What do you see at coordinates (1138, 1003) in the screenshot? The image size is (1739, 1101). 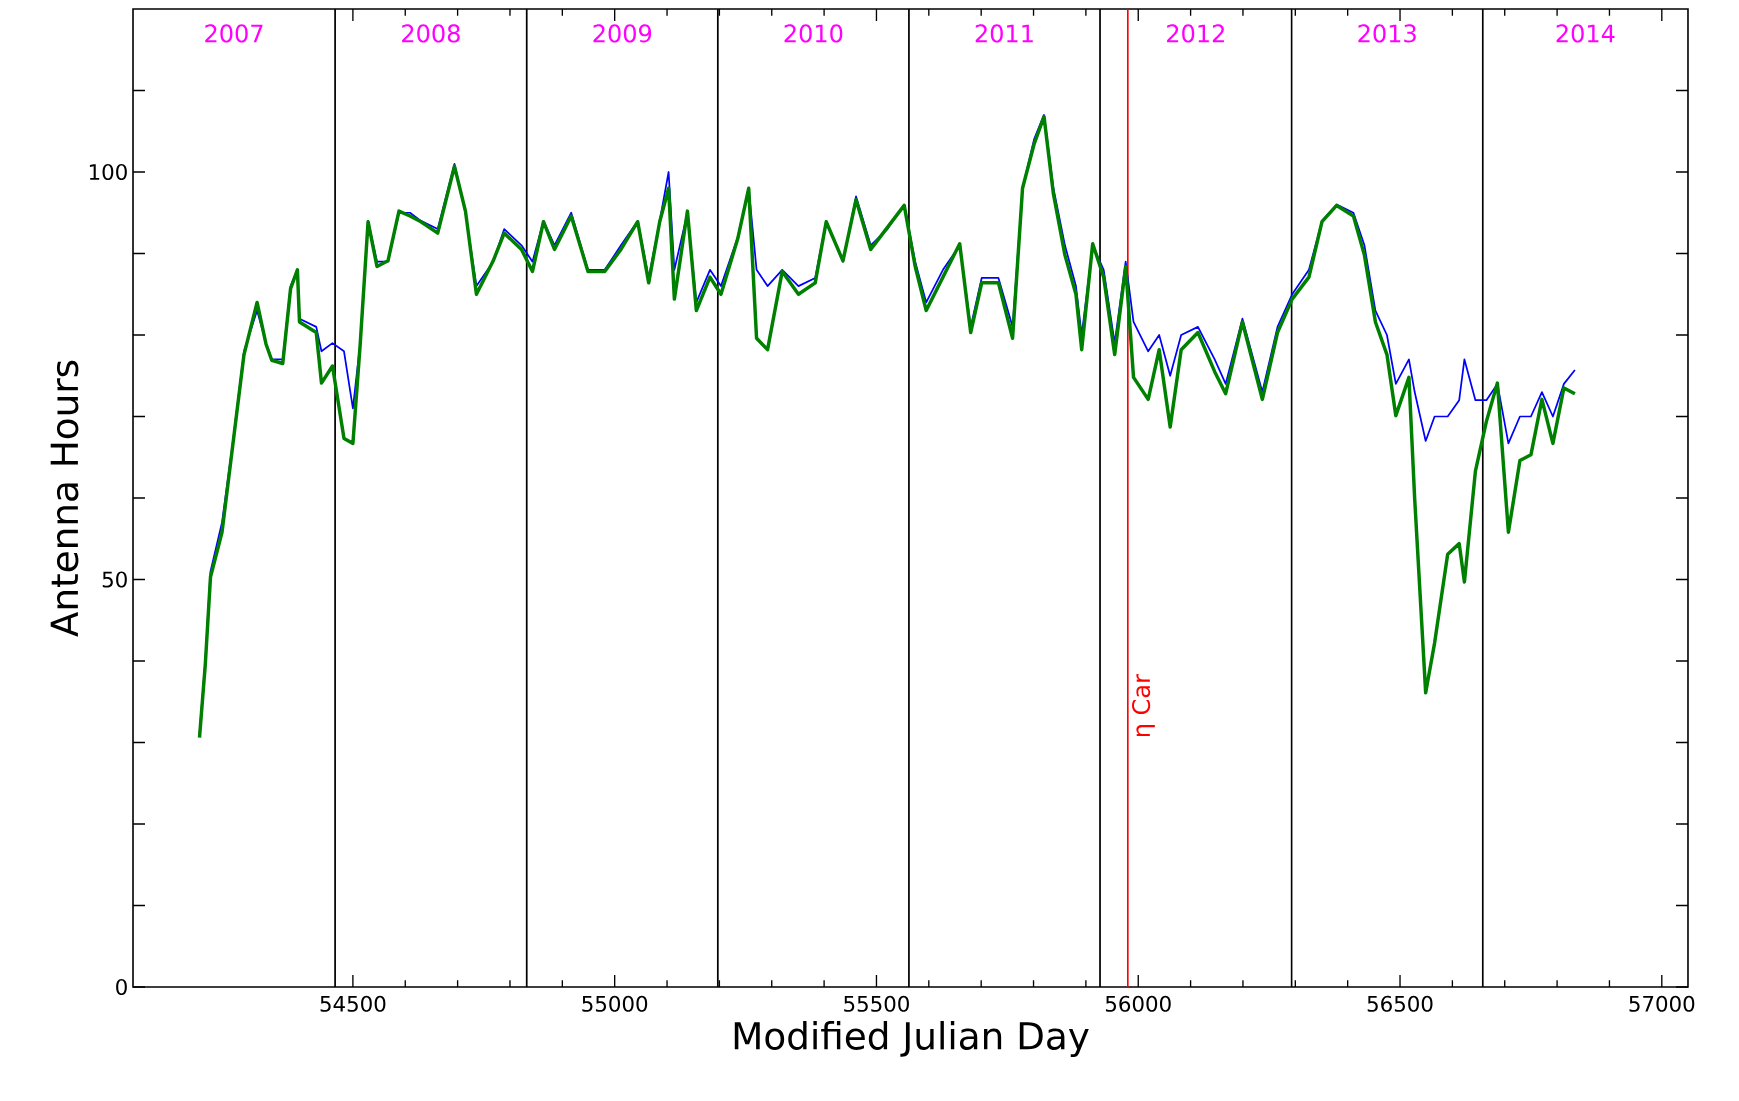 I see `x-tick-label: 56000` at bounding box center [1138, 1003].